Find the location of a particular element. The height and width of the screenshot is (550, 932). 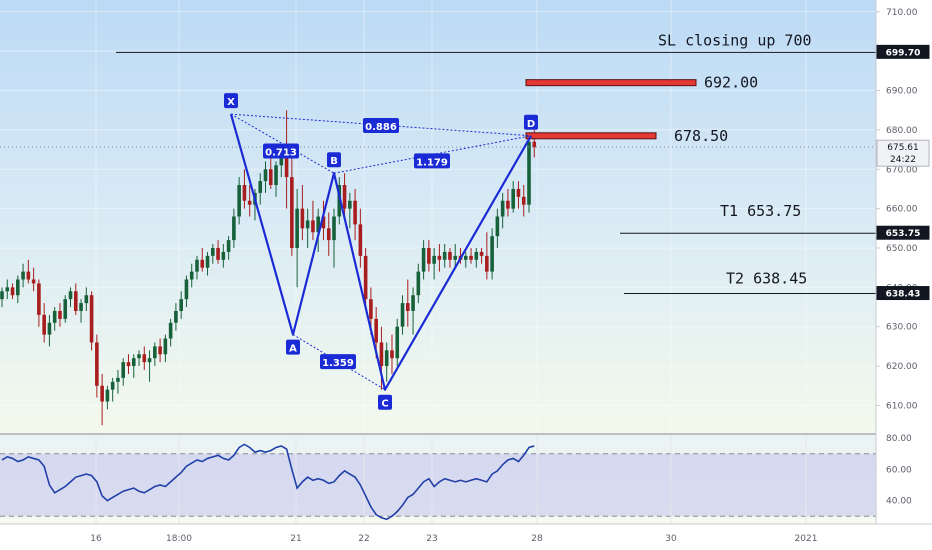

price-tick-label-1: 620.00 is located at coordinates (902, 367).